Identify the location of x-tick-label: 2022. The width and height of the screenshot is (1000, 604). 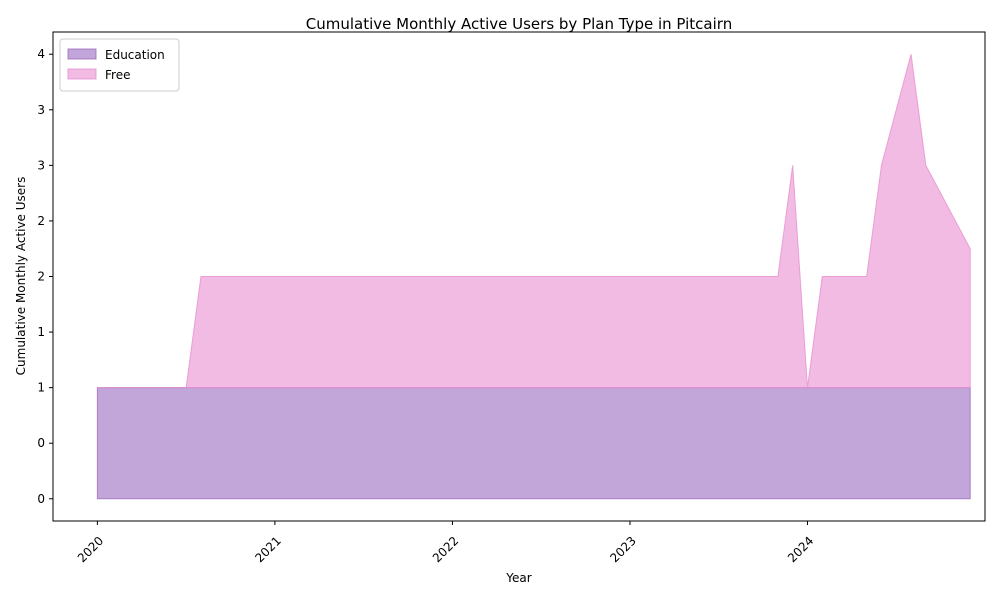
(445, 549).